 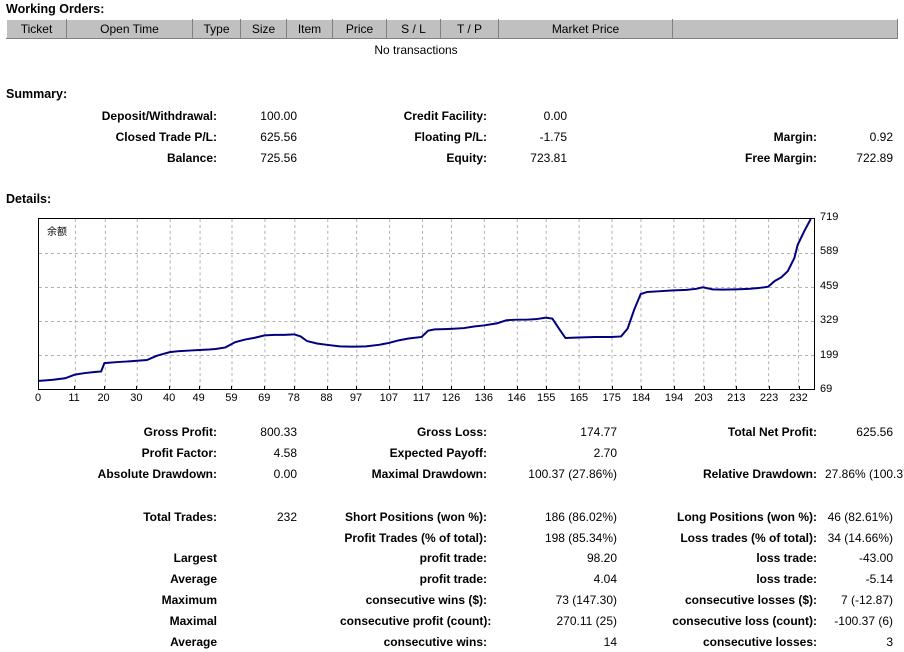 What do you see at coordinates (198, 398) in the screenshot?
I see `x-axis-tick: 49` at bounding box center [198, 398].